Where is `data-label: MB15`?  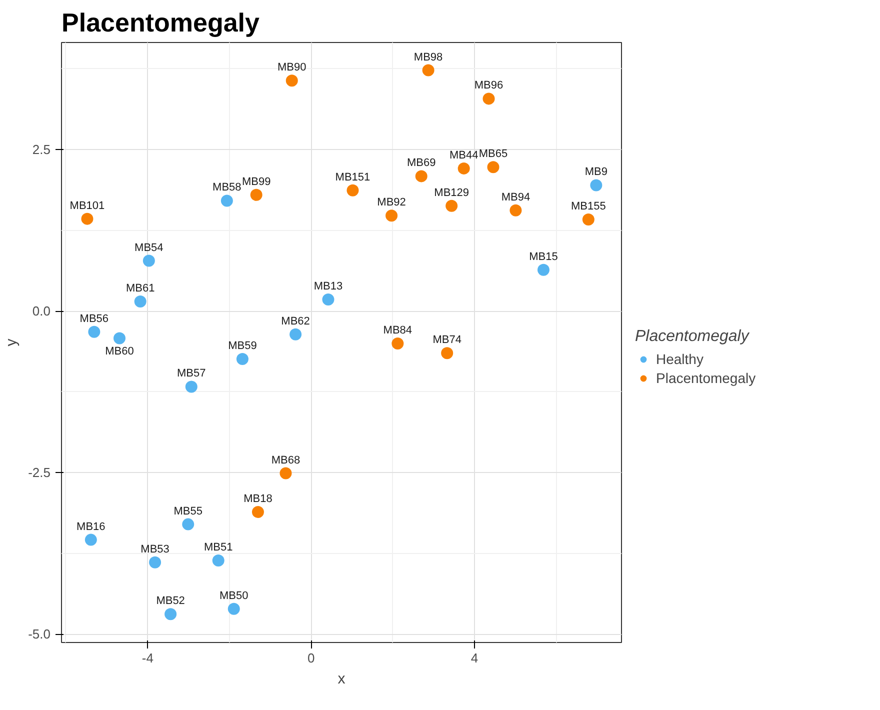 data-label: MB15 is located at coordinates (543, 256).